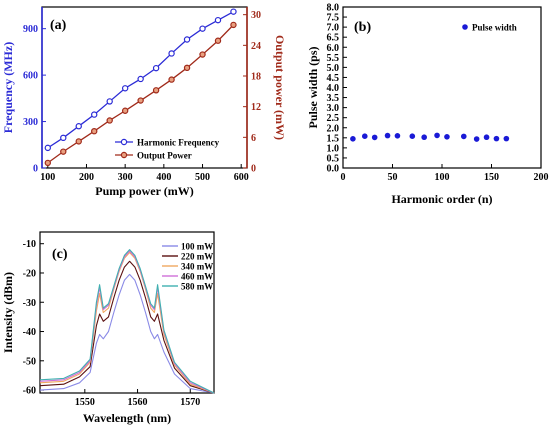 This screenshot has width=550, height=430. Describe the element at coordinates (256, 107) in the screenshot. I see `y-right-tick-label: 12` at that location.